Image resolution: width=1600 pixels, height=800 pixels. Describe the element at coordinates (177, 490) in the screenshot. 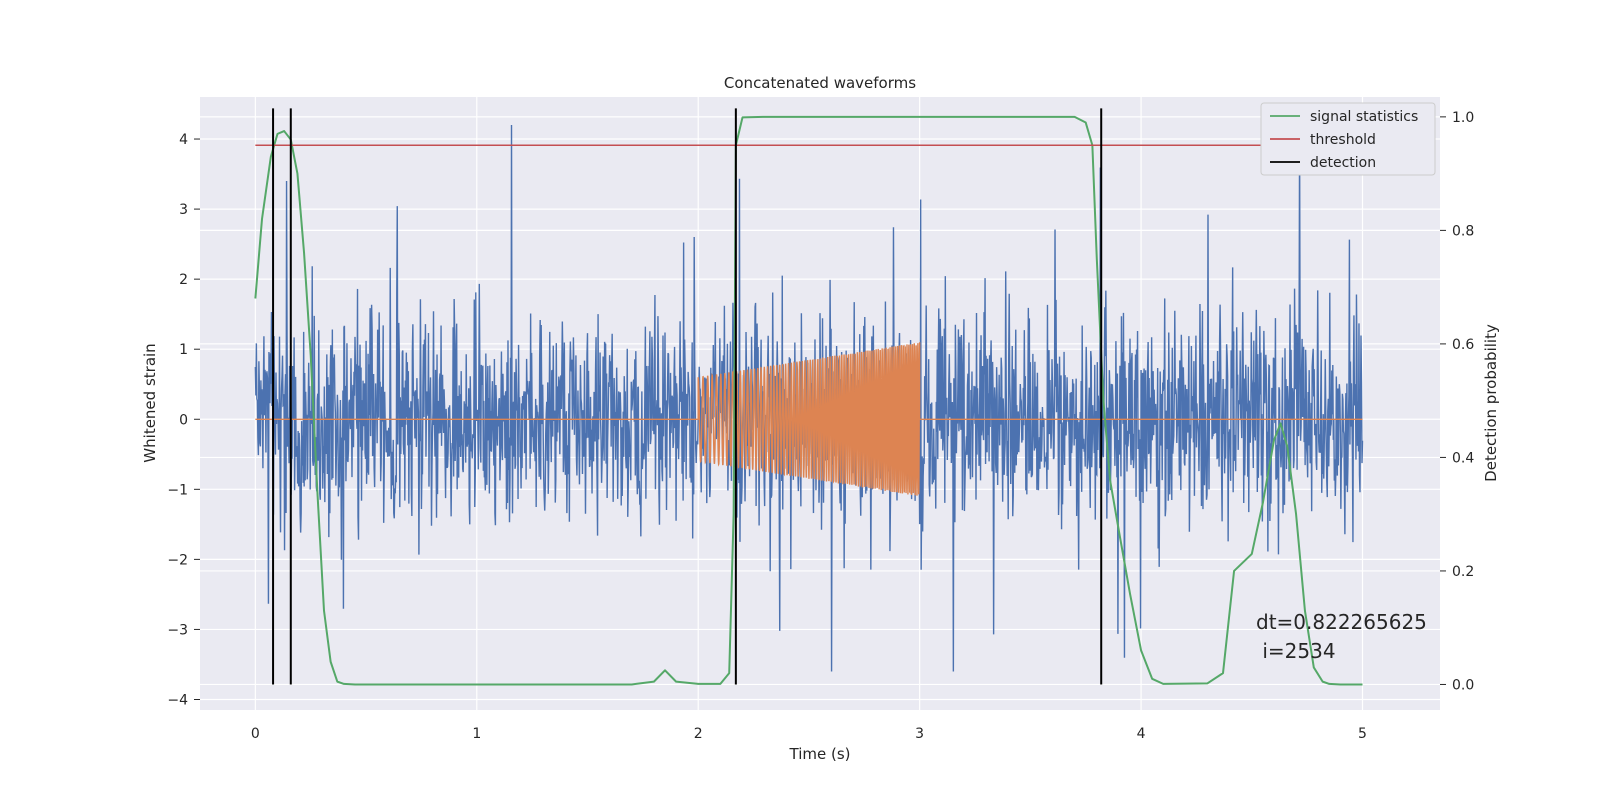

I see `y-tick-label: −1` at that location.